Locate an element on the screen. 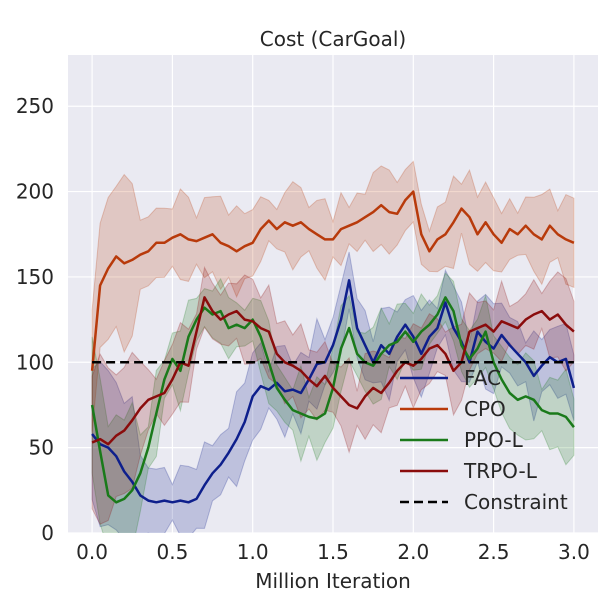 The height and width of the screenshot is (600, 600). y-tick-label: 250 is located at coordinates (35, 106).